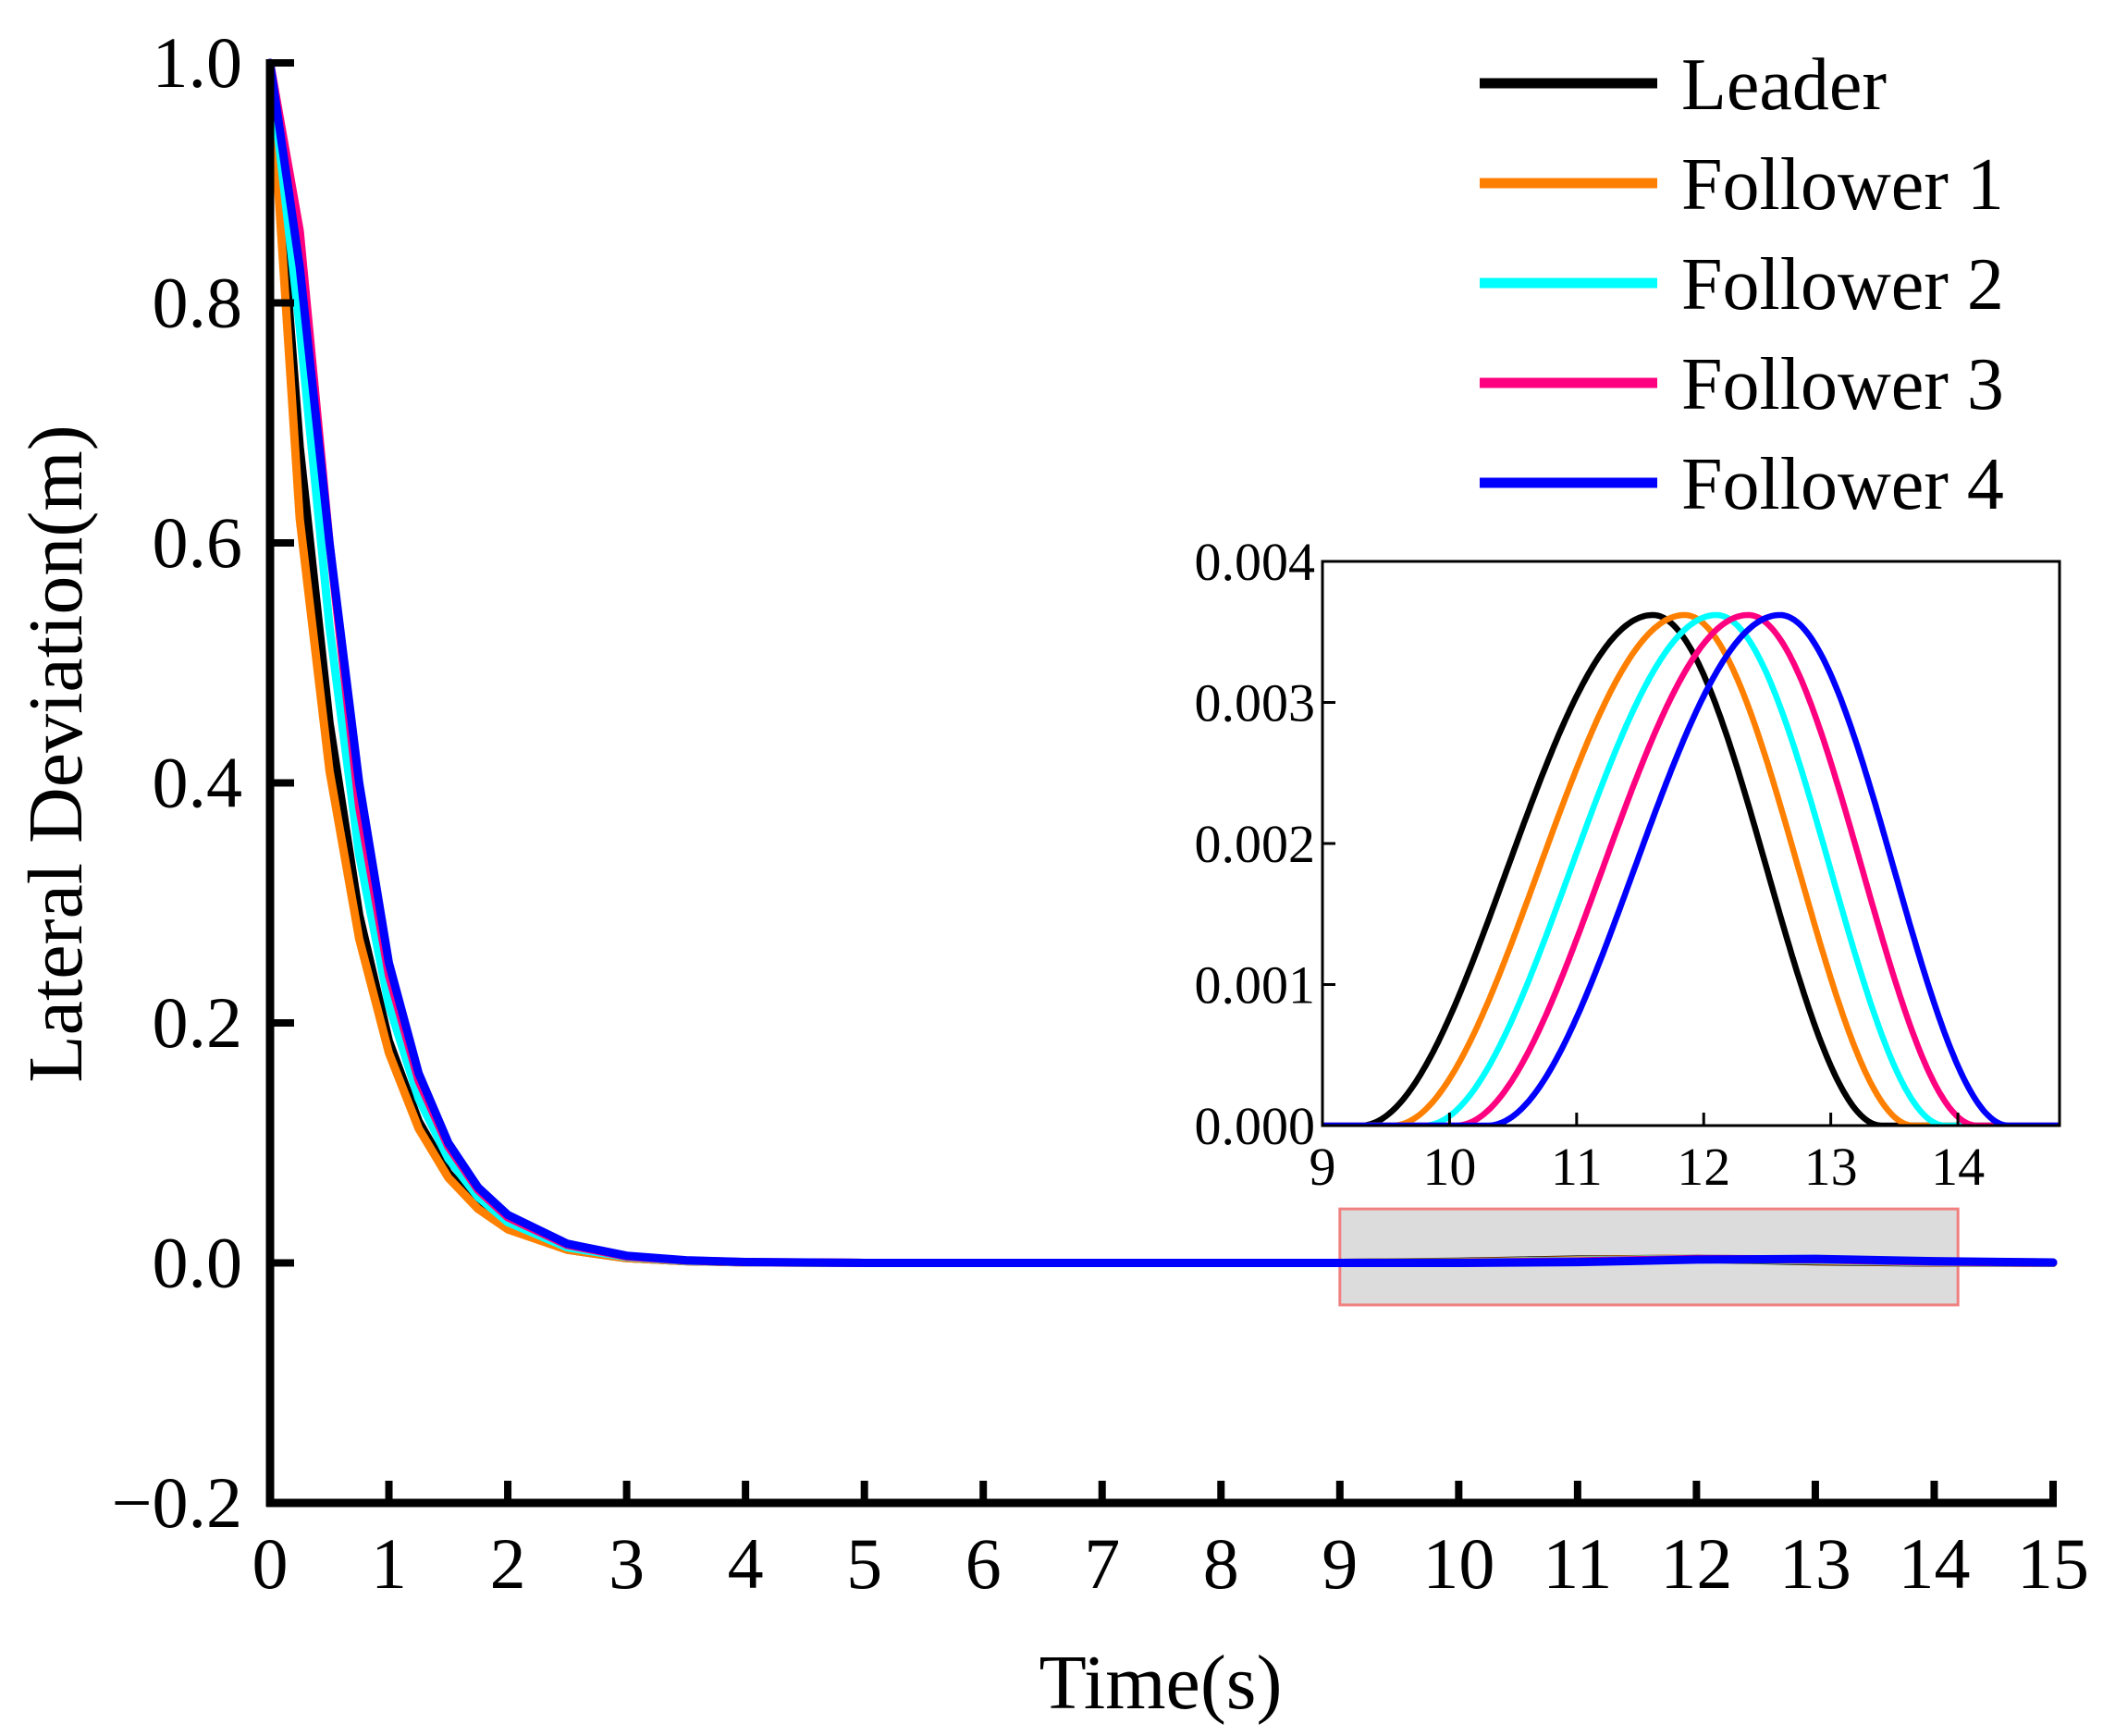  What do you see at coordinates (1255, 985) in the screenshot?
I see `inset-y-tick-label-1: 0.001` at bounding box center [1255, 985].